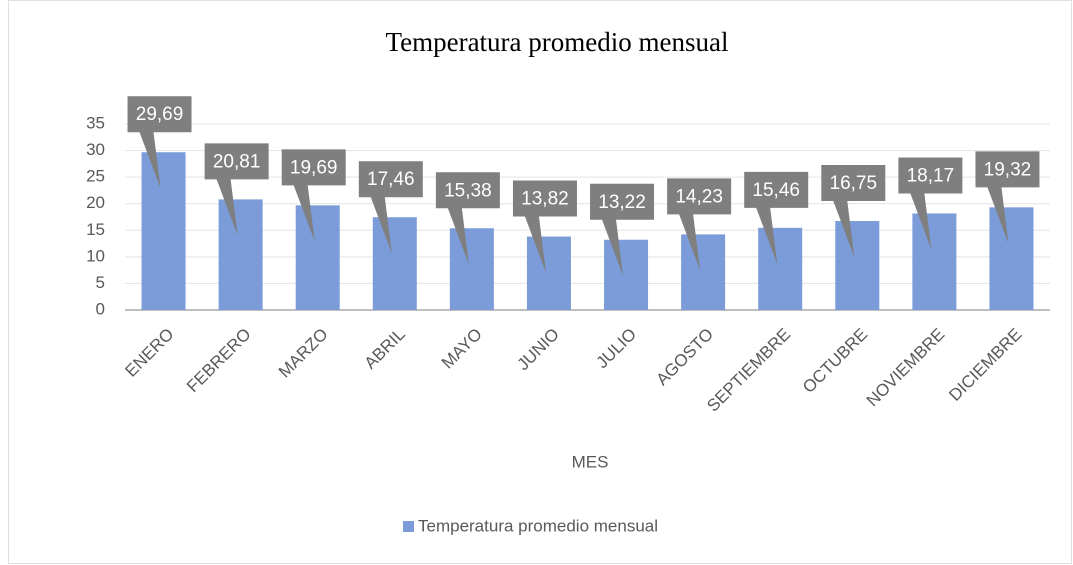 The height and width of the screenshot is (565, 1073). What do you see at coordinates (854, 183) in the screenshot?
I see `data-label: 16,75` at bounding box center [854, 183].